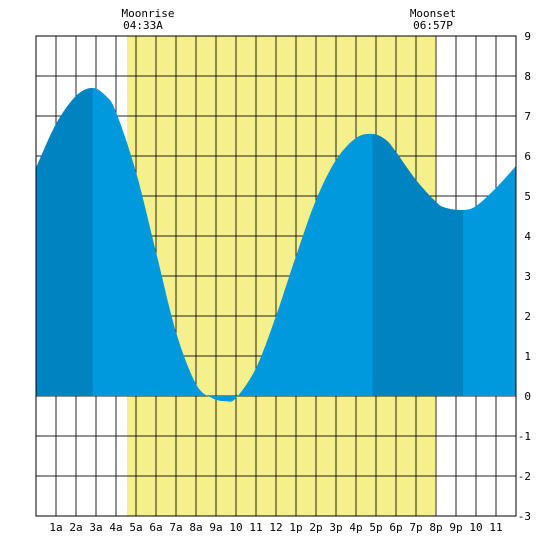 This screenshot has height=550, width=550. What do you see at coordinates (55, 527) in the screenshot?
I see `x-tick-label: 1a` at bounding box center [55, 527].